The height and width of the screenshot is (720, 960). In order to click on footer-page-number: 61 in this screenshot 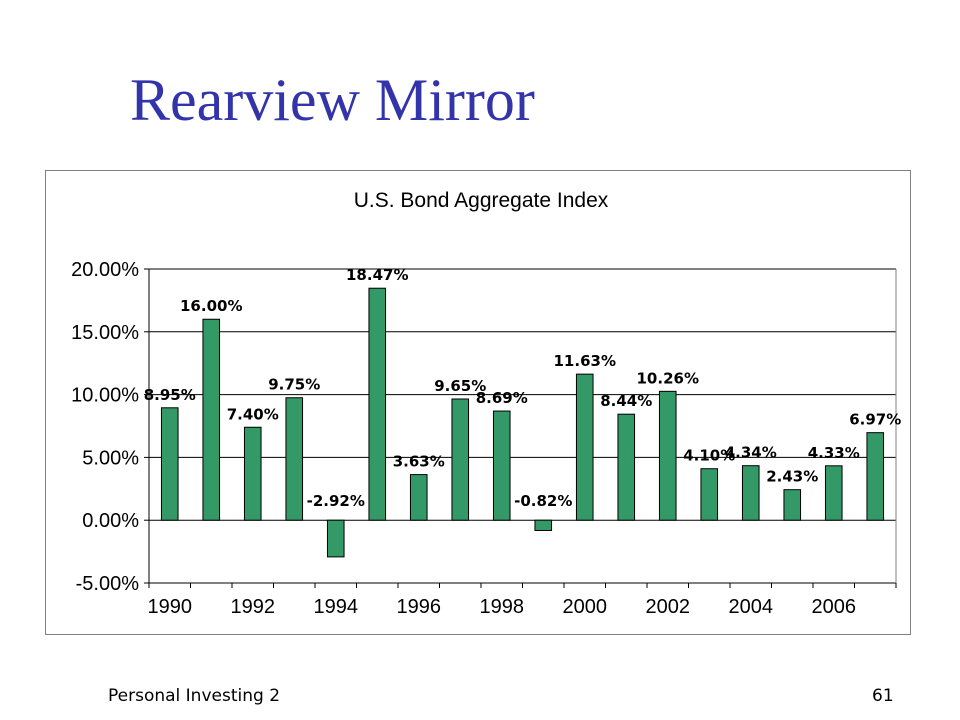, I will do `click(883, 696)`.